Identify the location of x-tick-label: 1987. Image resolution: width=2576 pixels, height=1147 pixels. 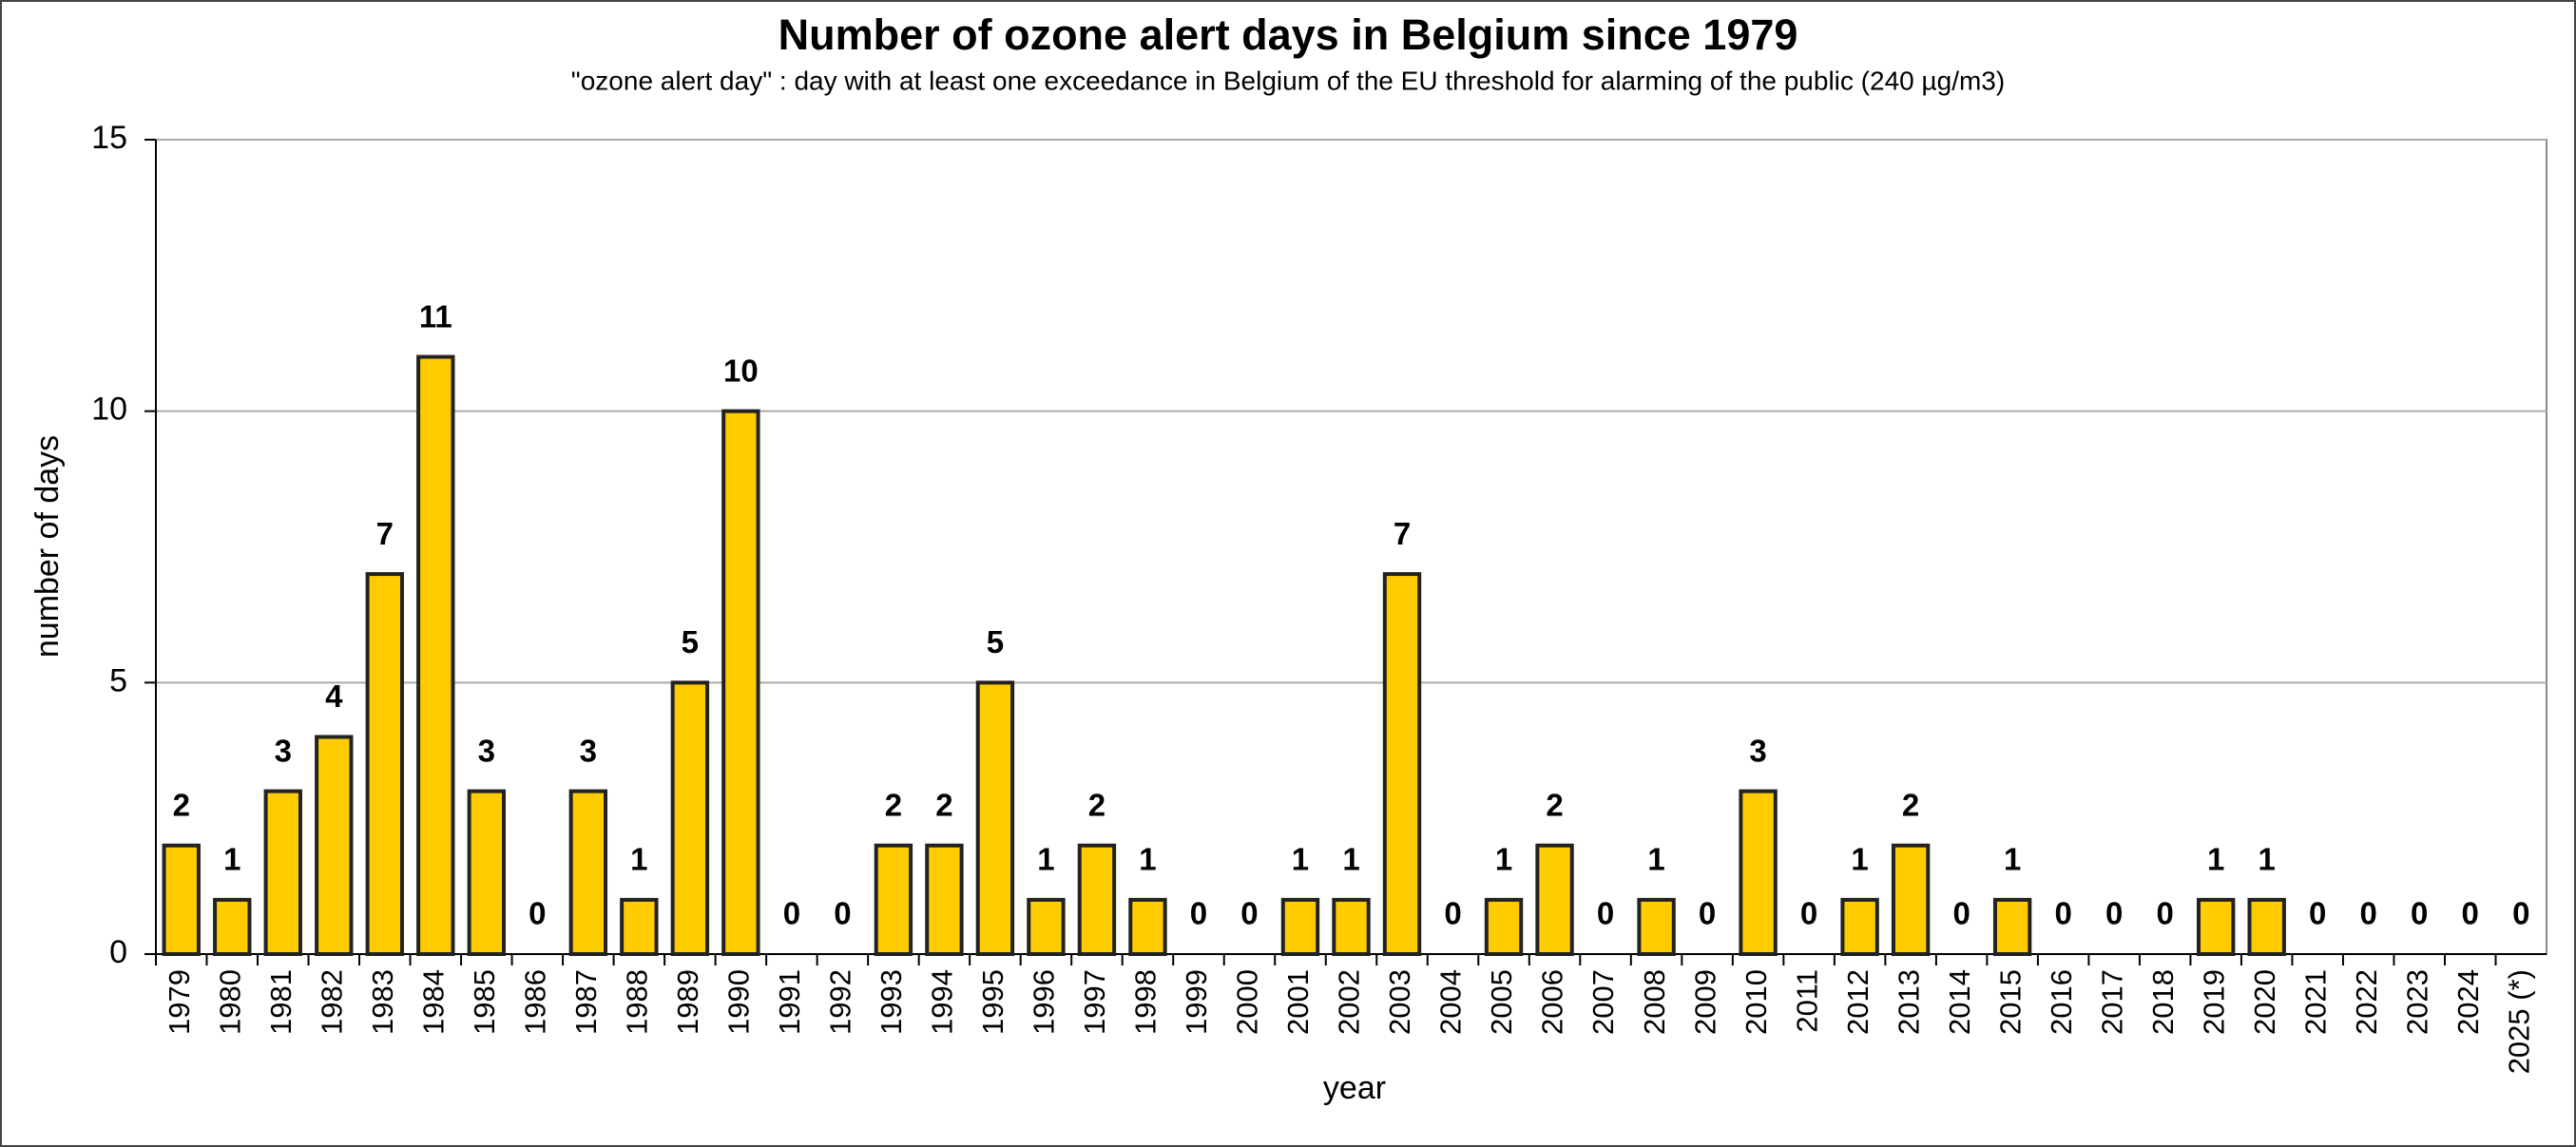
(586, 1002).